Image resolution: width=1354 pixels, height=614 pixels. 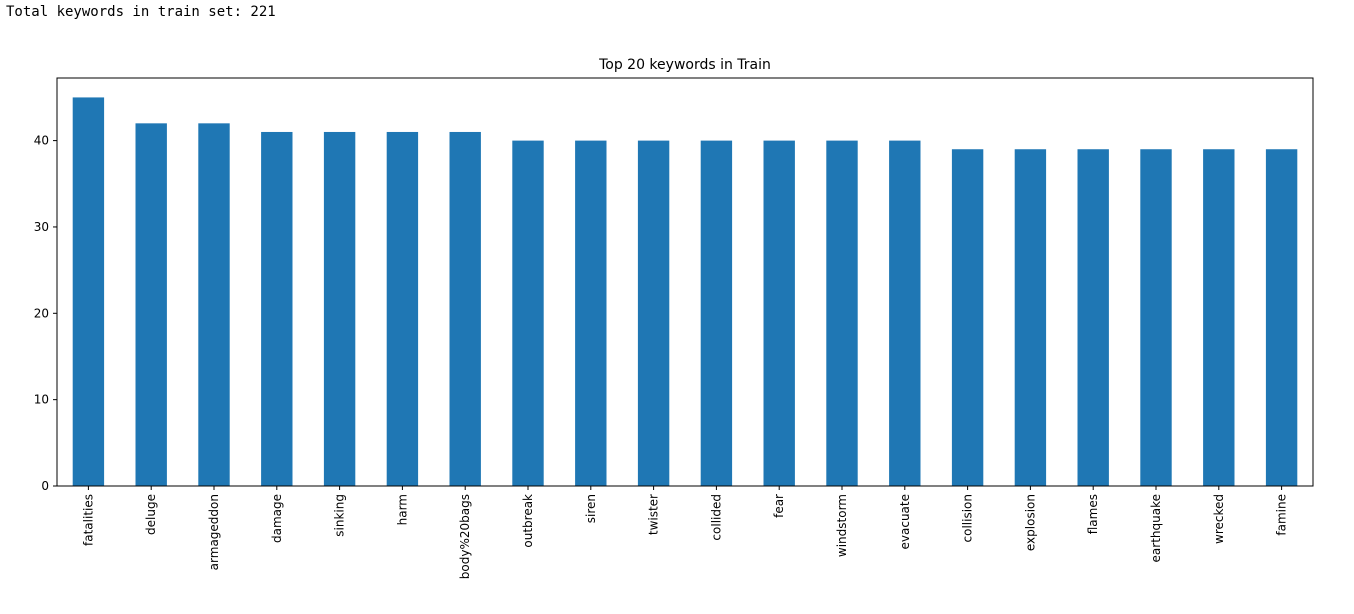 I want to click on x-tick-label: deluge, so click(x=151, y=514).